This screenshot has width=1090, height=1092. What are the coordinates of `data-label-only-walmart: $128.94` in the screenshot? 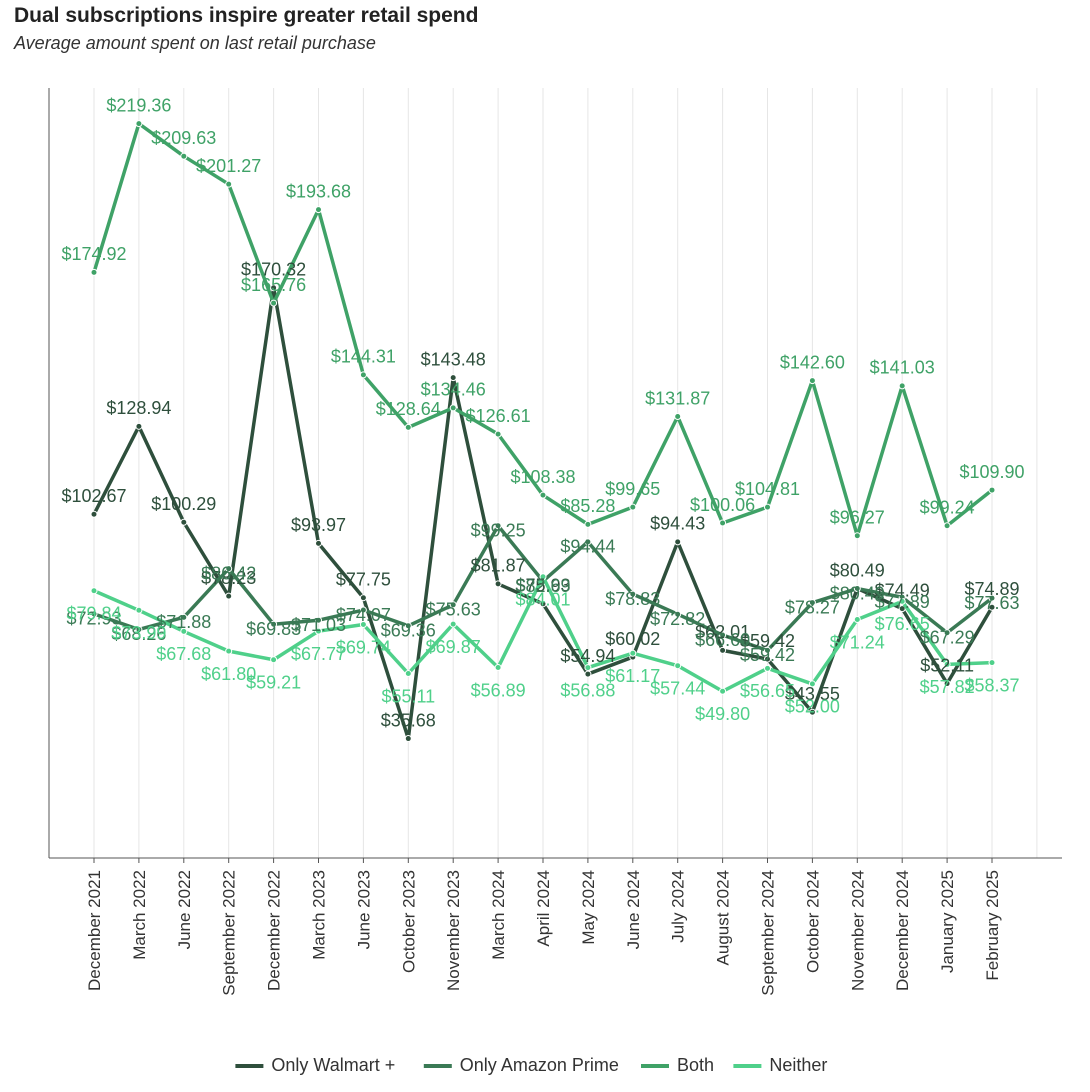 It's located at (138, 408).